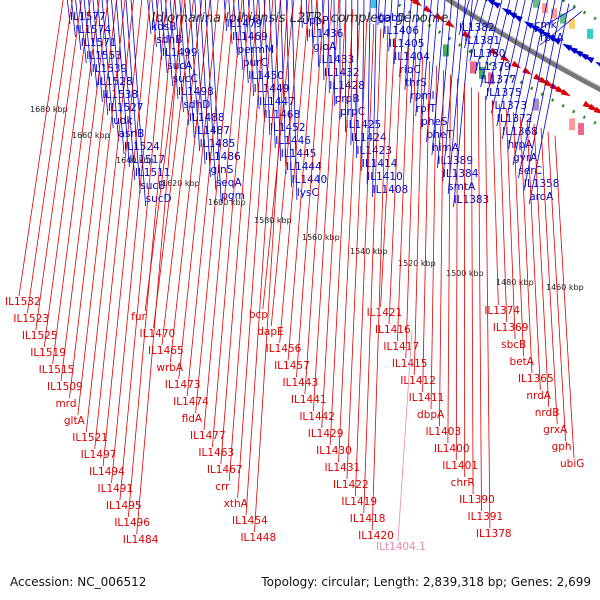 The height and width of the screenshot is (600, 600). Describe the element at coordinates (472, 200) in the screenshot. I see `forward-gene-label: IL1383` at that location.